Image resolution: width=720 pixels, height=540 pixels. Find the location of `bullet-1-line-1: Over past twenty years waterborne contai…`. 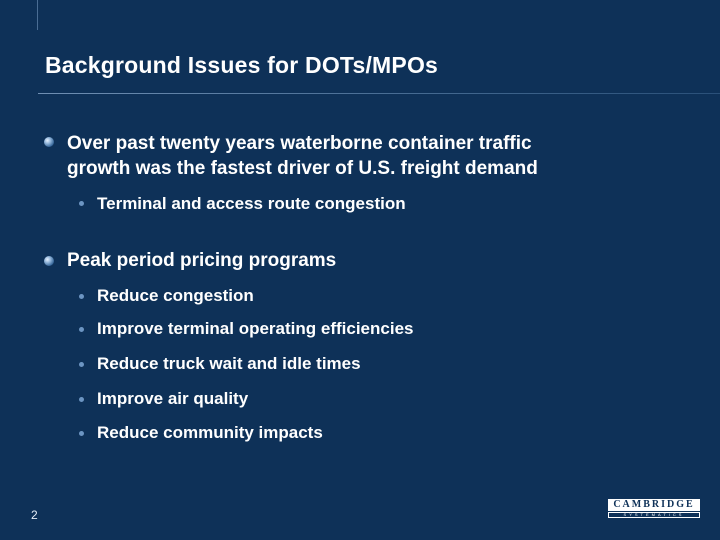

bullet-1-line-1: Over past twenty years waterborne contai… is located at coordinates (299, 143).